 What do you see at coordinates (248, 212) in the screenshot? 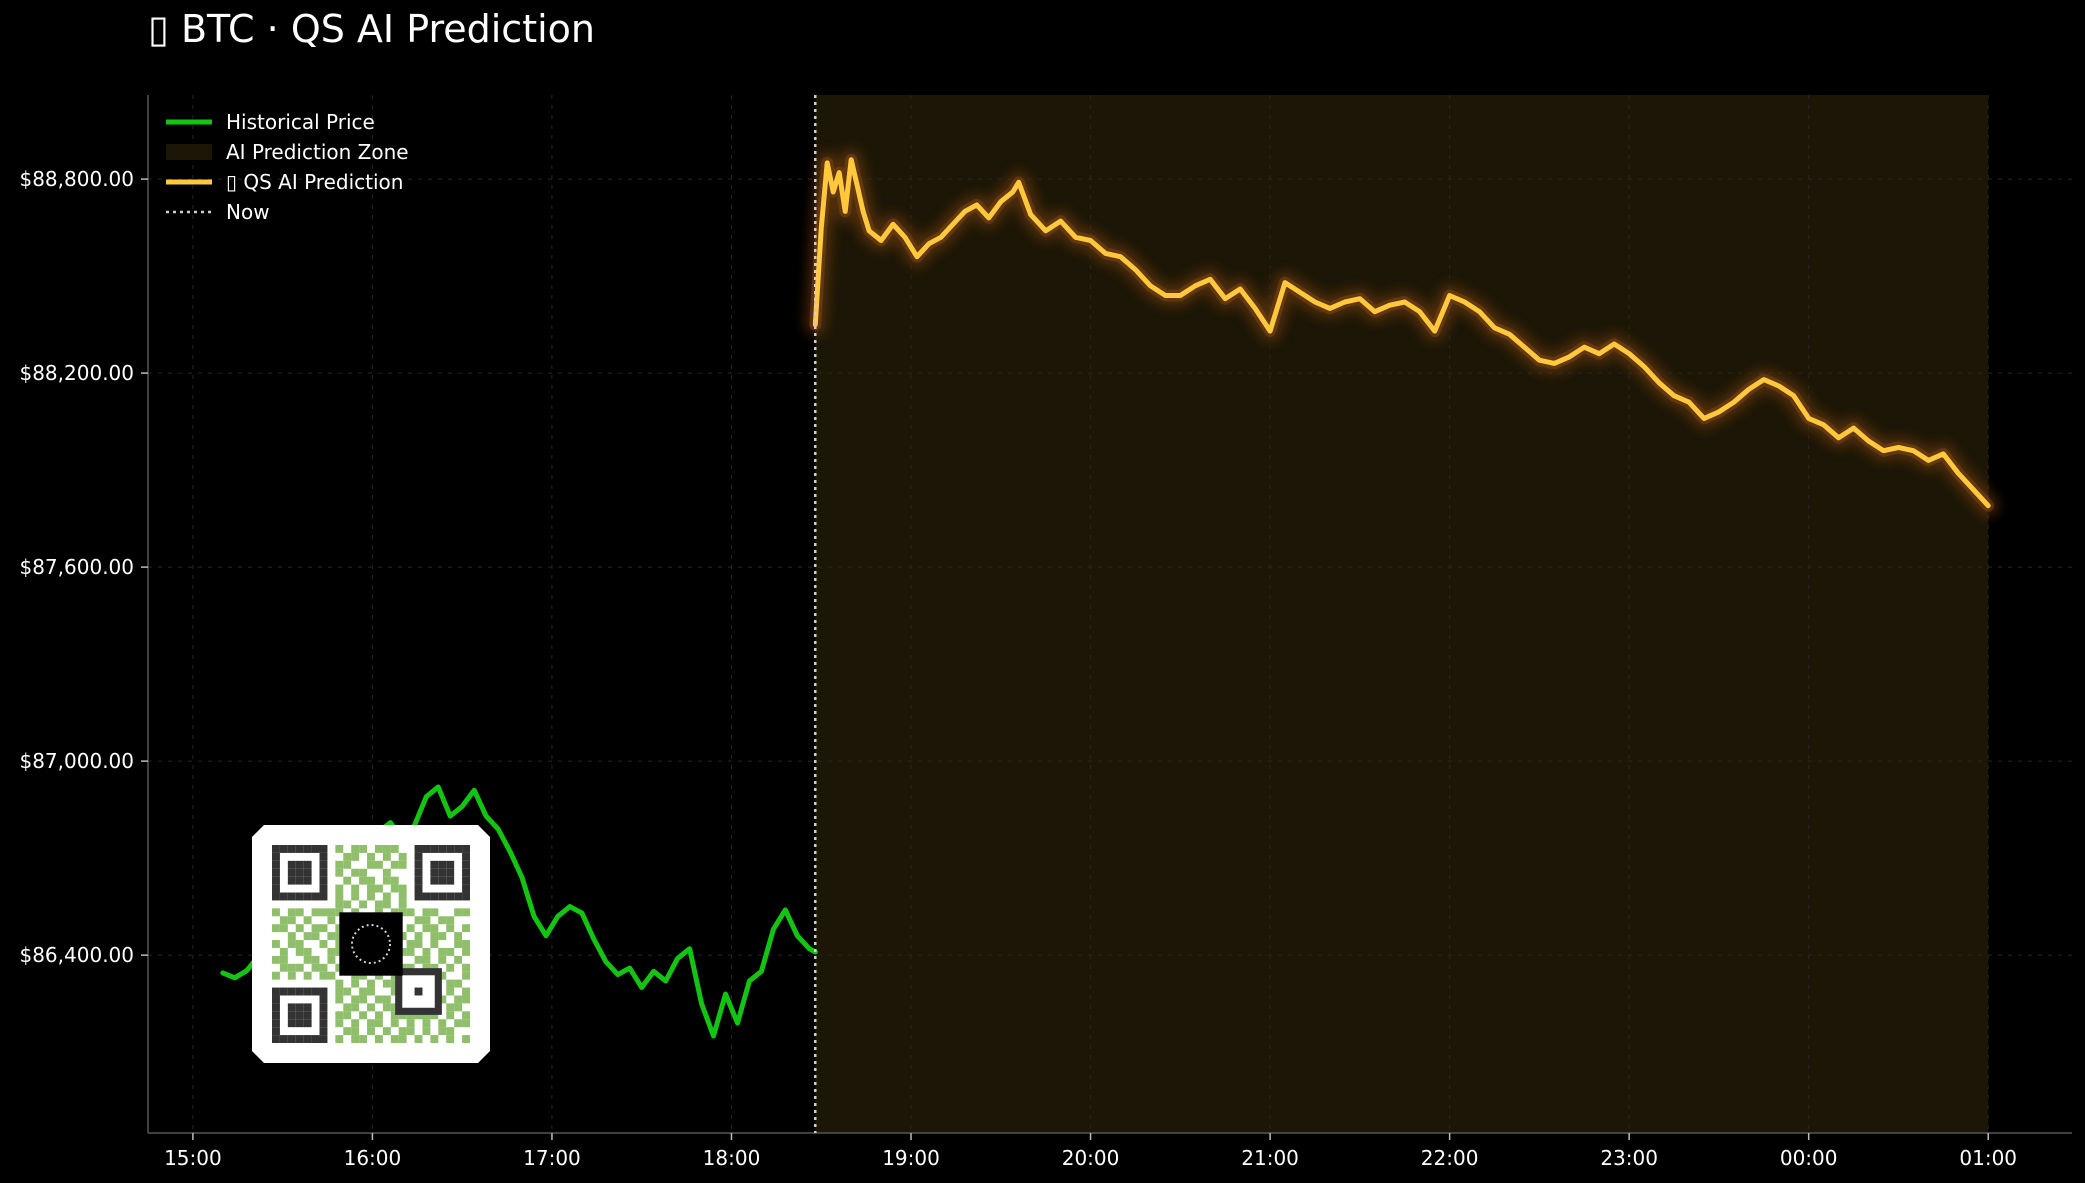
I see `legend-label-now: Now` at bounding box center [248, 212].